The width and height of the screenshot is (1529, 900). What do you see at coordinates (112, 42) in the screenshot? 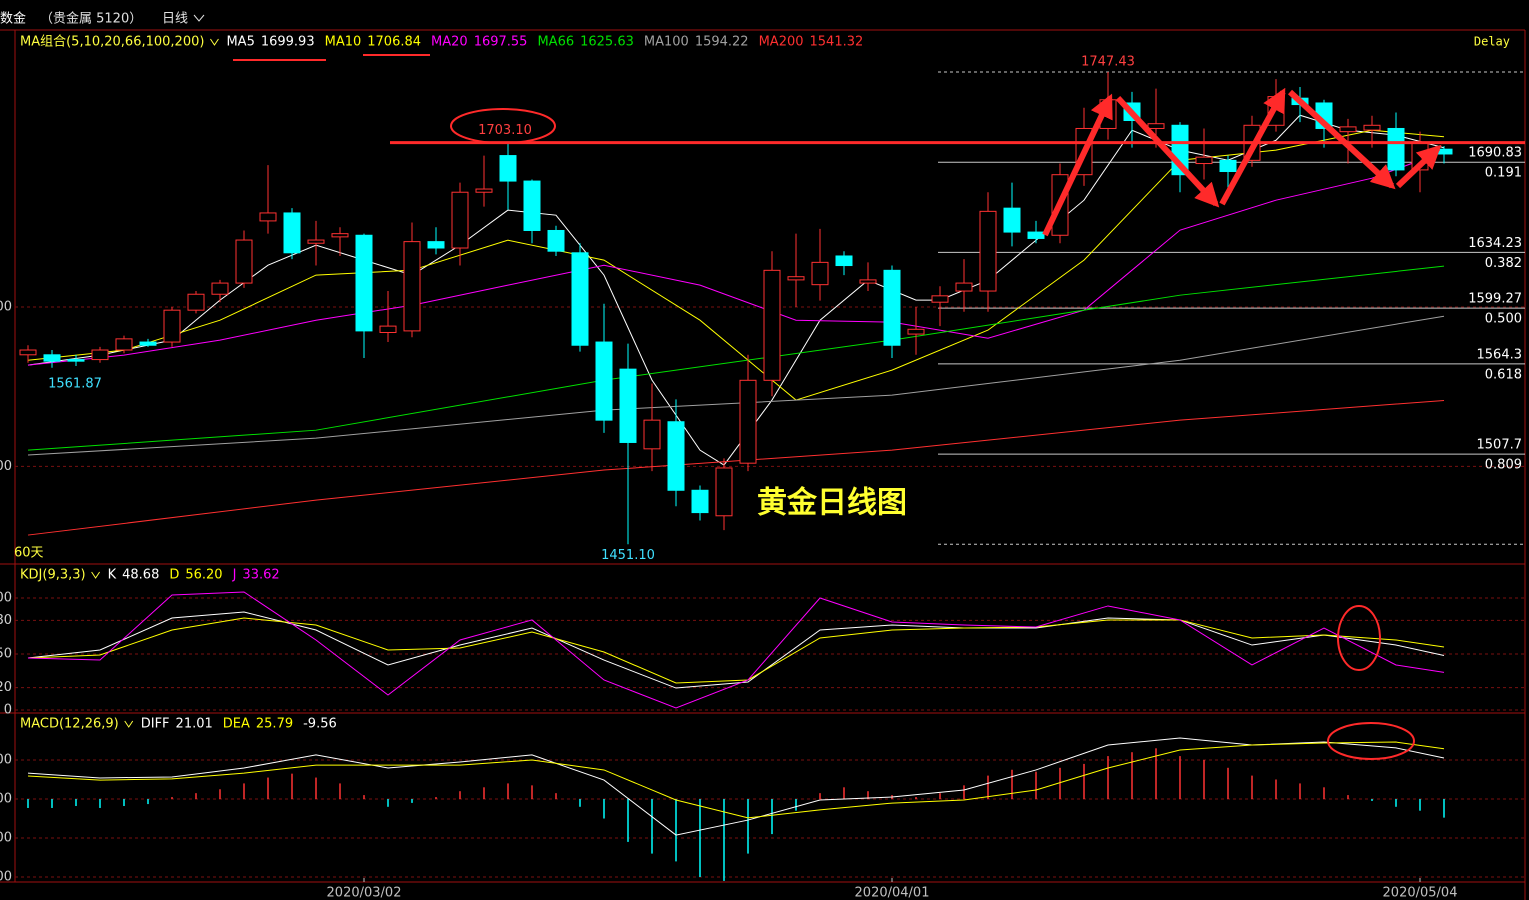
I see `legend-title: MA组合(5,10,20,66,100,200)` at bounding box center [112, 42].